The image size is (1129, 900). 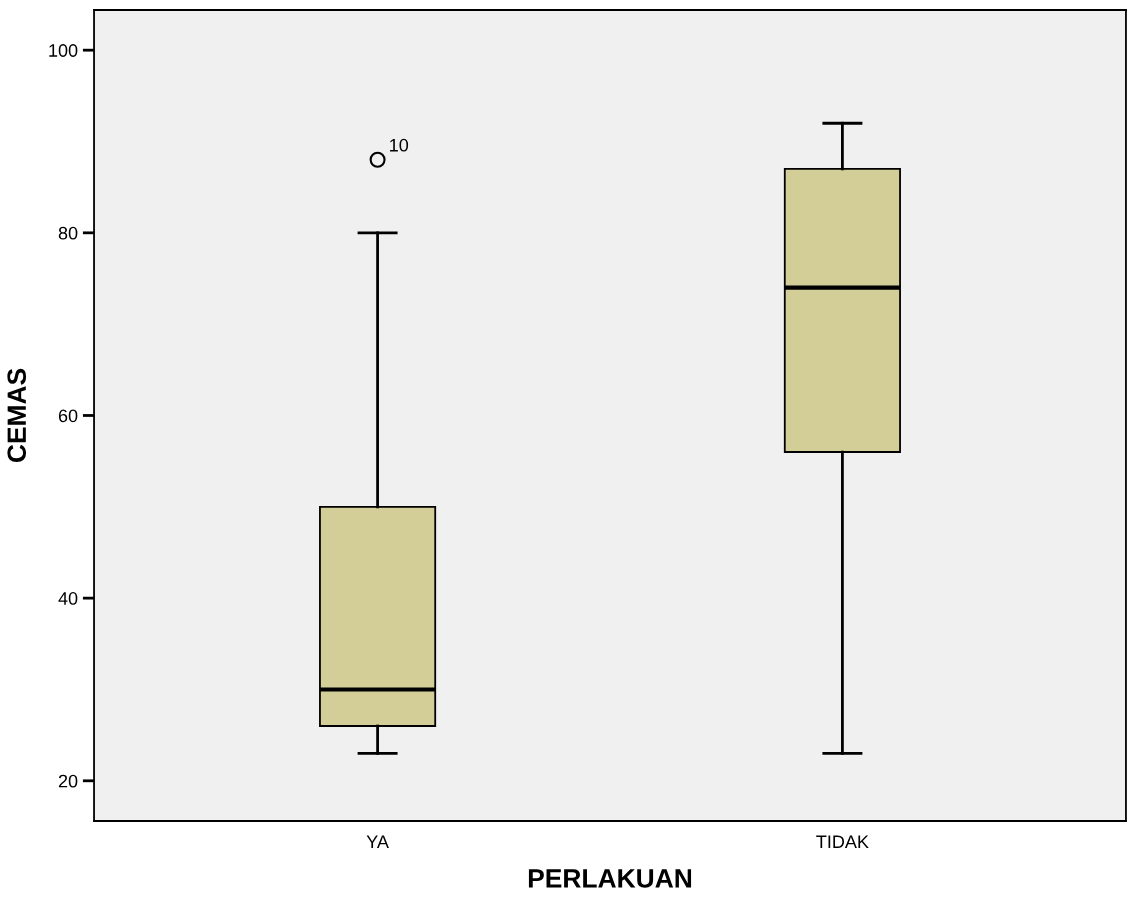 What do you see at coordinates (68, 233) in the screenshot?
I see `y-tick-label: 80` at bounding box center [68, 233].